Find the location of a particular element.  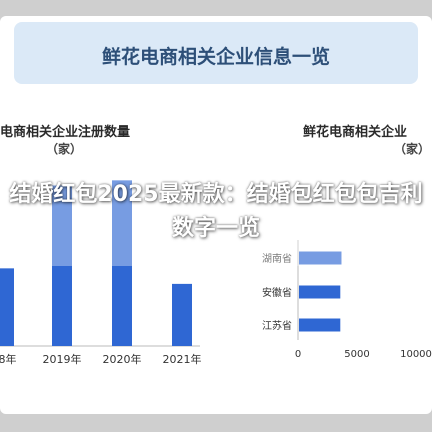

page-title: 鲜花电商相关企业信息一览 is located at coordinates (215, 57).